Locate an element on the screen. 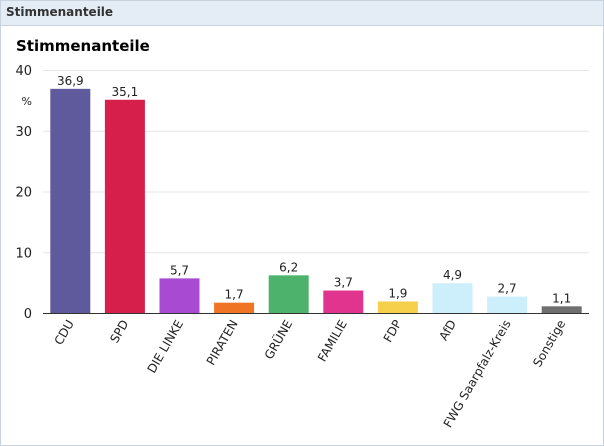  bar-value-label: 36,9 is located at coordinates (70, 81).